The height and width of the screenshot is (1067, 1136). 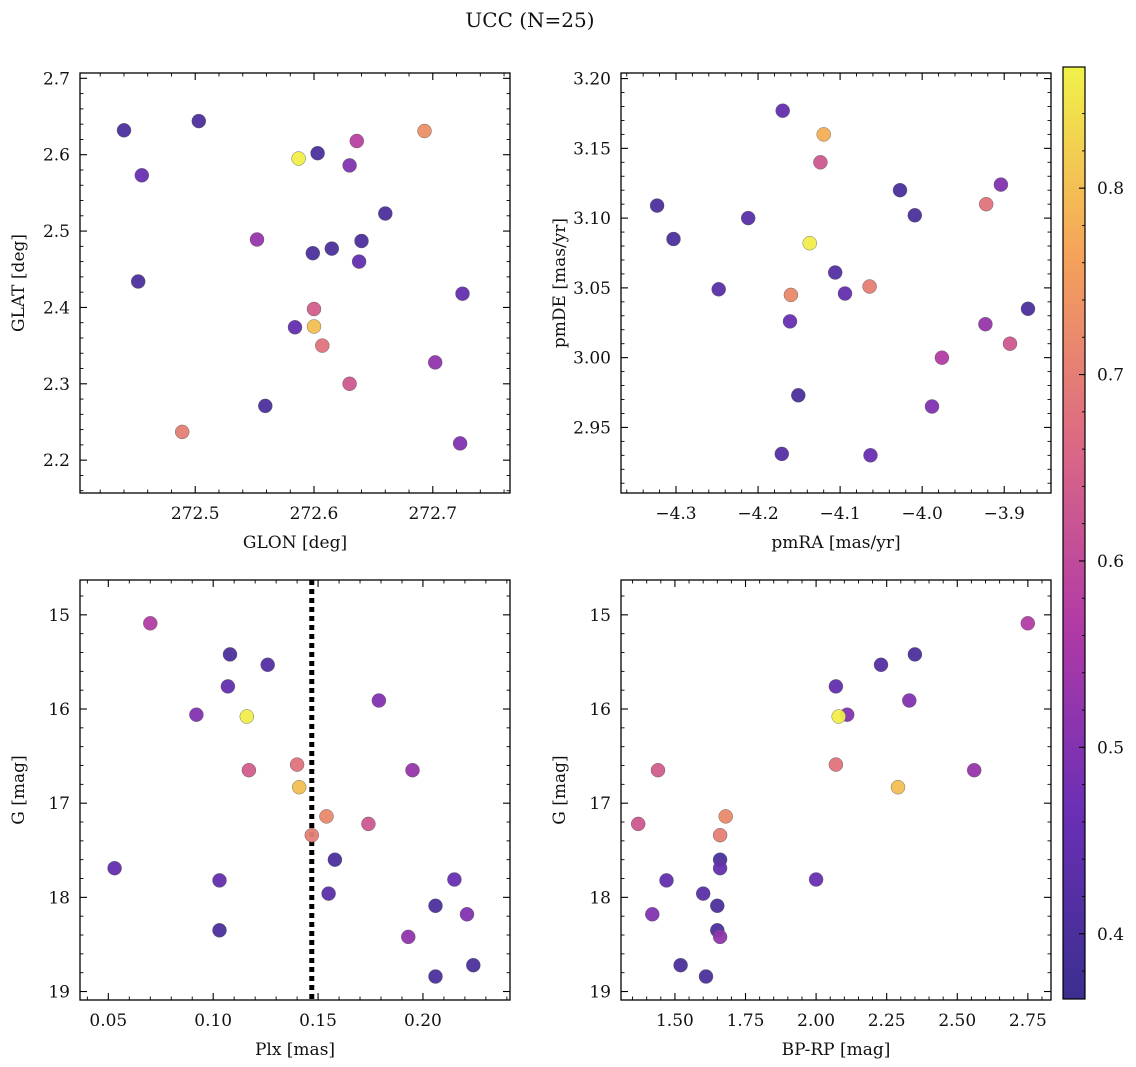 What do you see at coordinates (746, 1021) in the screenshot?
I see `x-tick-label: 1.75` at bounding box center [746, 1021].